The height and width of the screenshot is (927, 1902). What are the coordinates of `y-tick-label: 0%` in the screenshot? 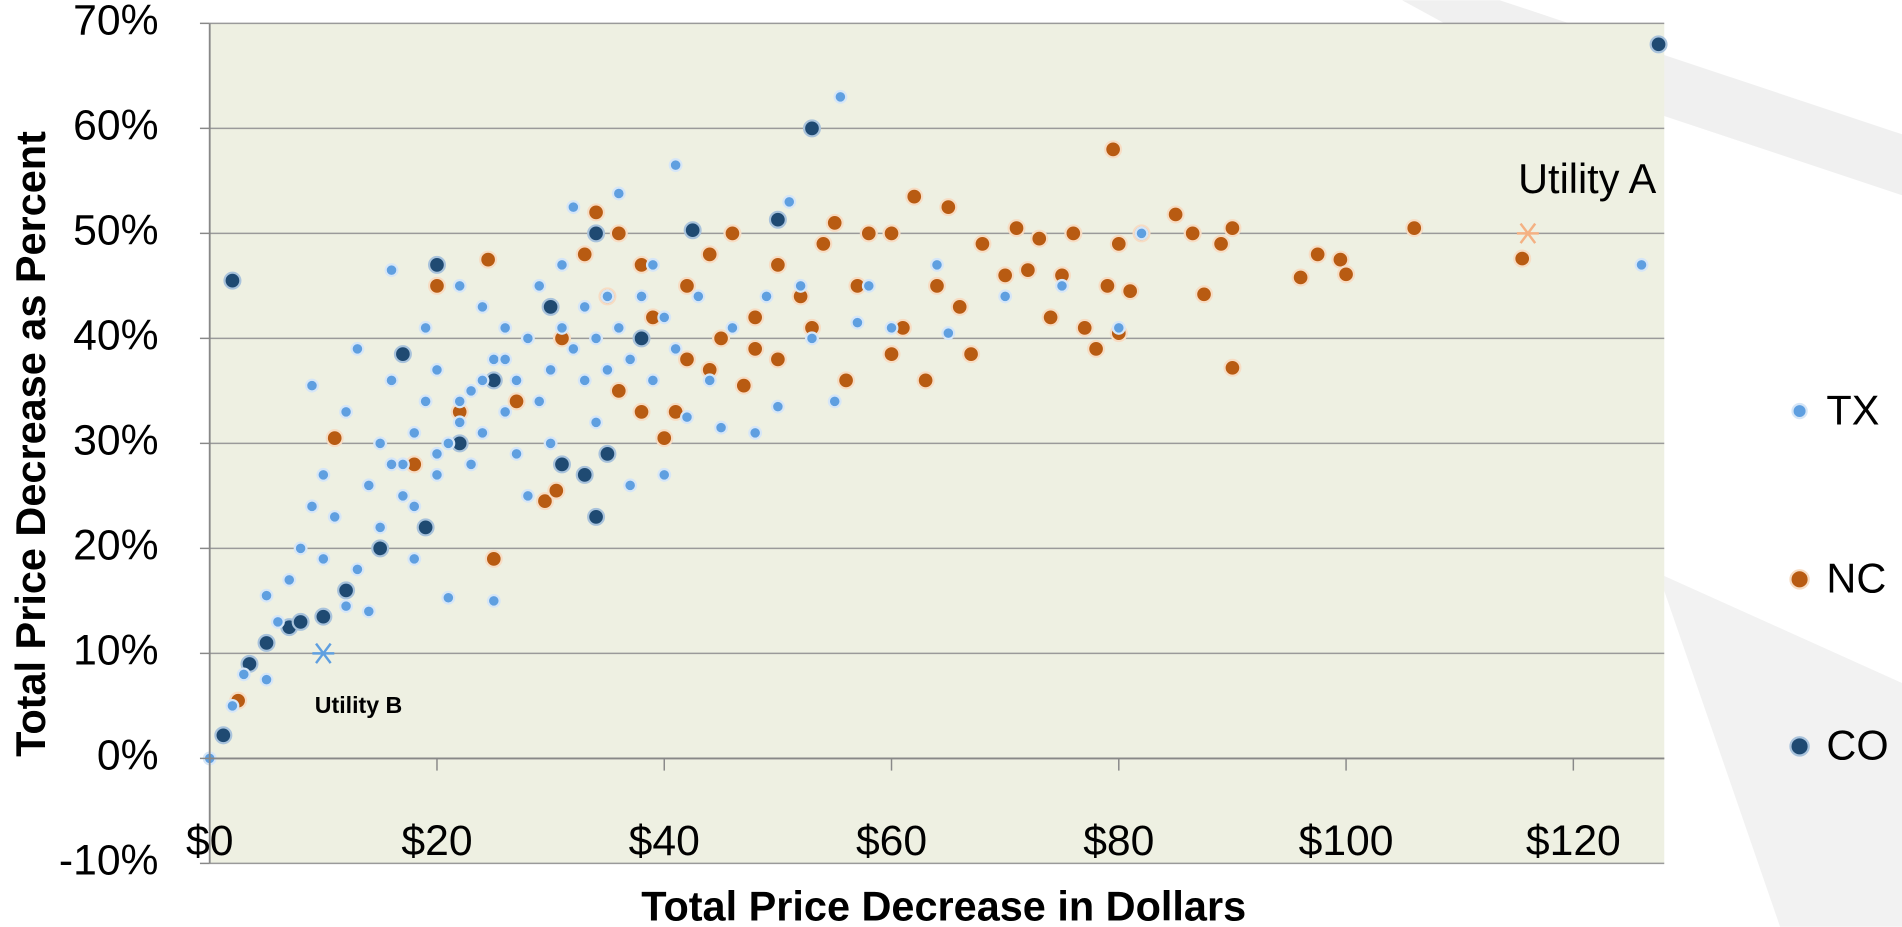 It's located at (128, 756).